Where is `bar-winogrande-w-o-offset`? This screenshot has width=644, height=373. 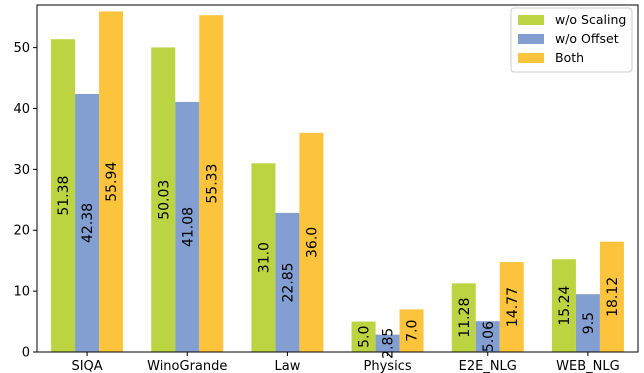 bar-winogrande-w-o-offset is located at coordinates (187, 226).